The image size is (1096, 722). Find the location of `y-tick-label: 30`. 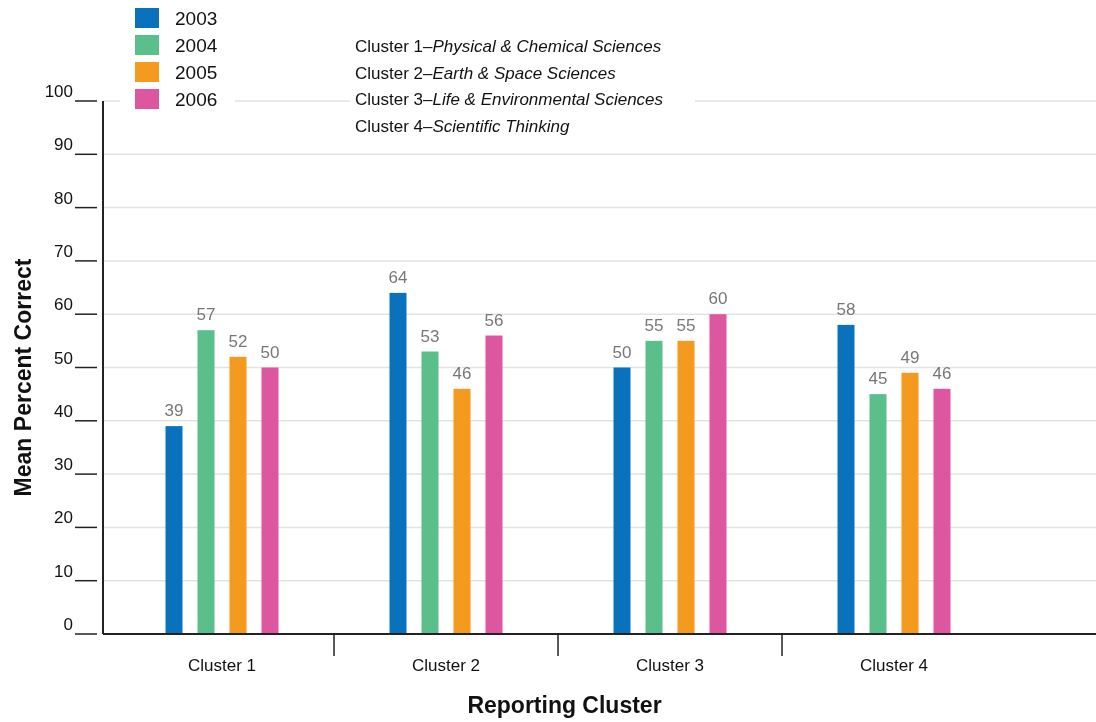

y-tick-label: 30 is located at coordinates (63, 465).